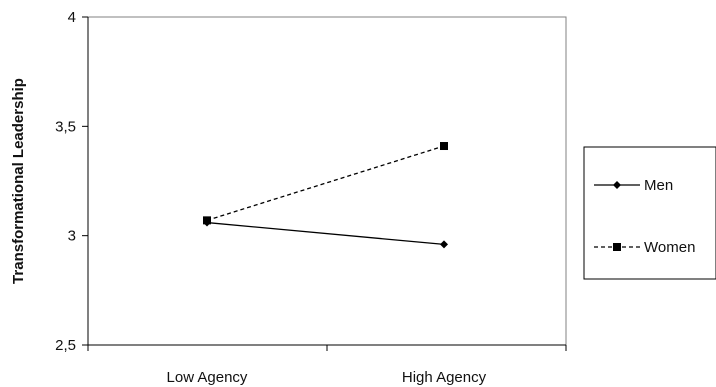 This screenshot has height=387, width=716. I want to click on series-line-women, so click(325, 183).